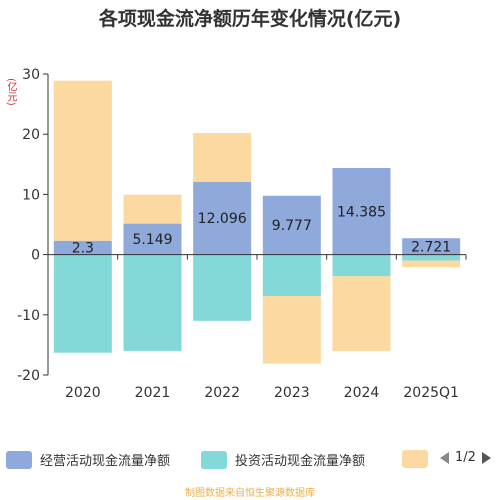  I want to click on x-tick-label: 2021, so click(153, 393).